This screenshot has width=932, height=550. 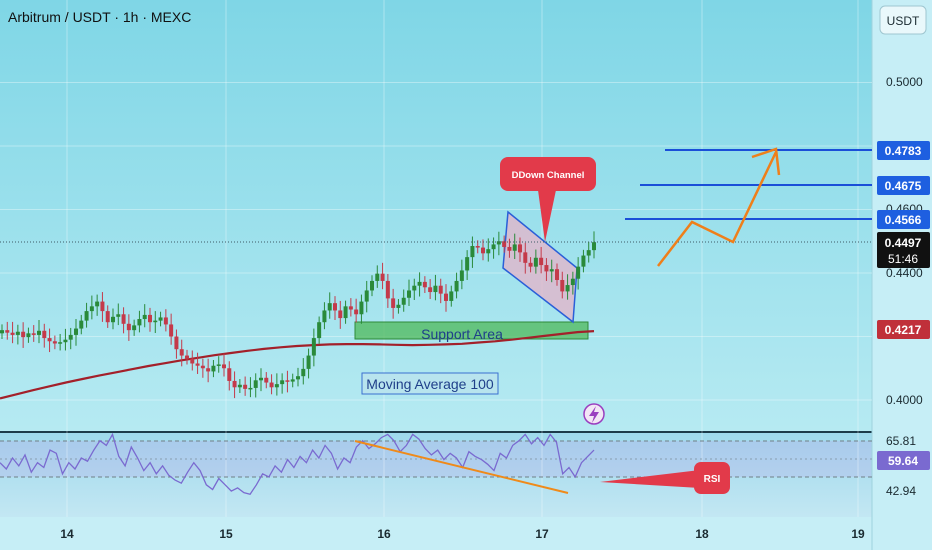 I want to click on time-label-19: 19, so click(x=858, y=534).